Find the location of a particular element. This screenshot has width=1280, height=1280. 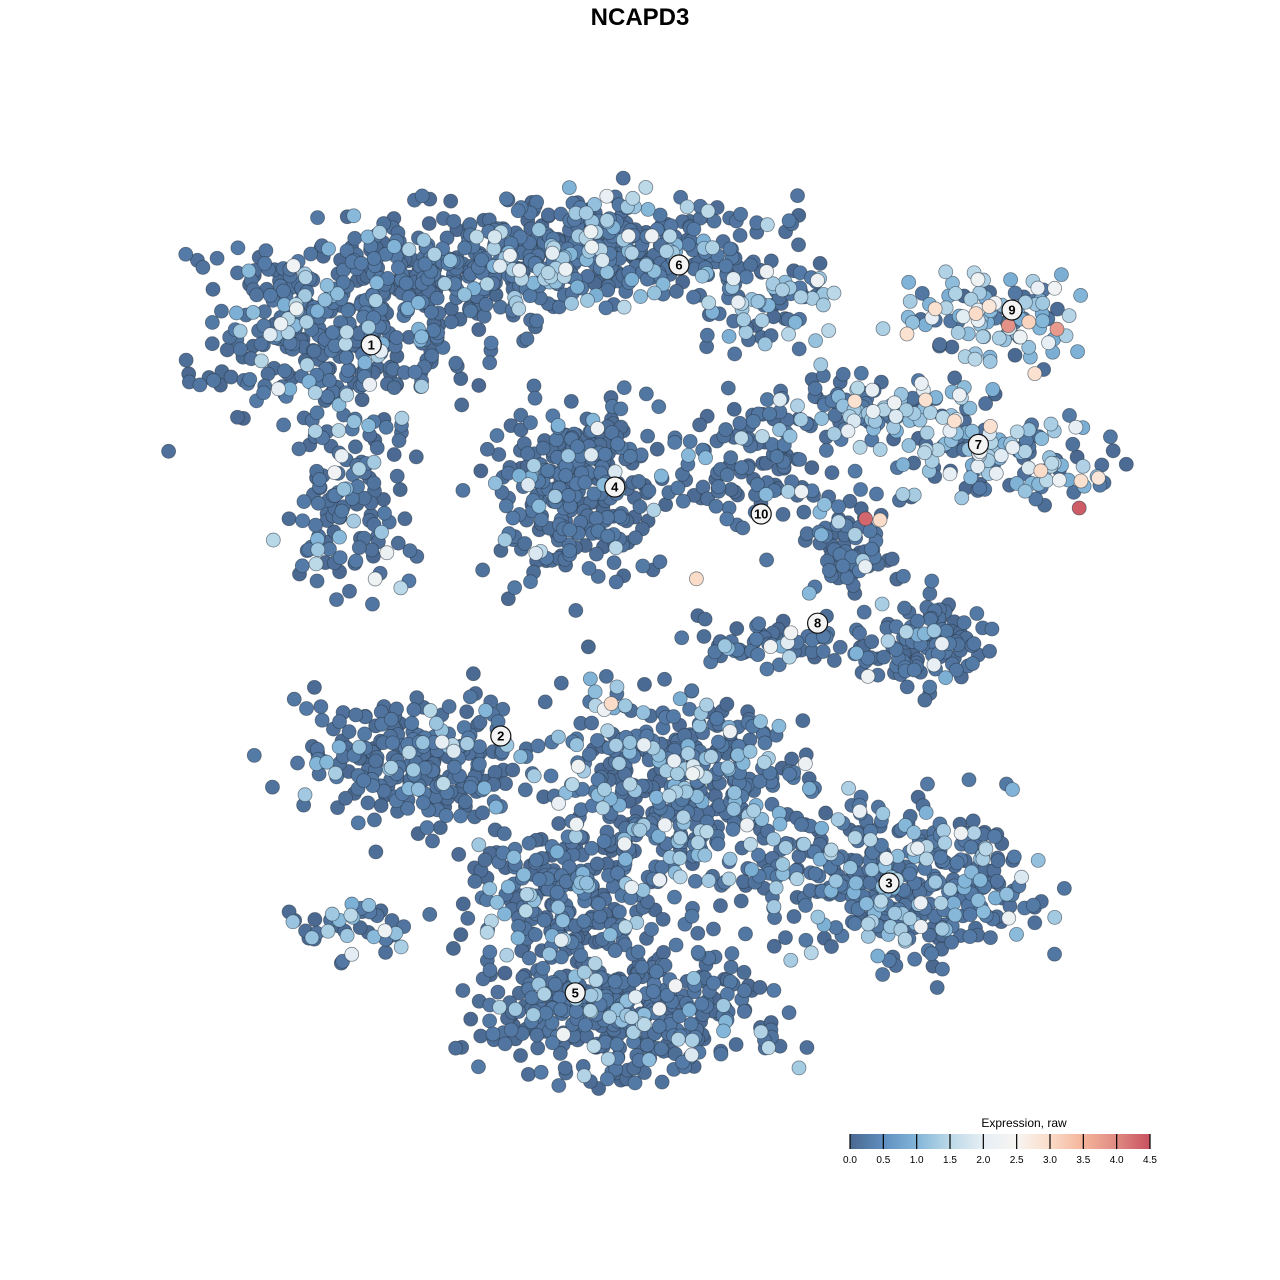

colorbar-gradient is located at coordinates (1000, 1141).